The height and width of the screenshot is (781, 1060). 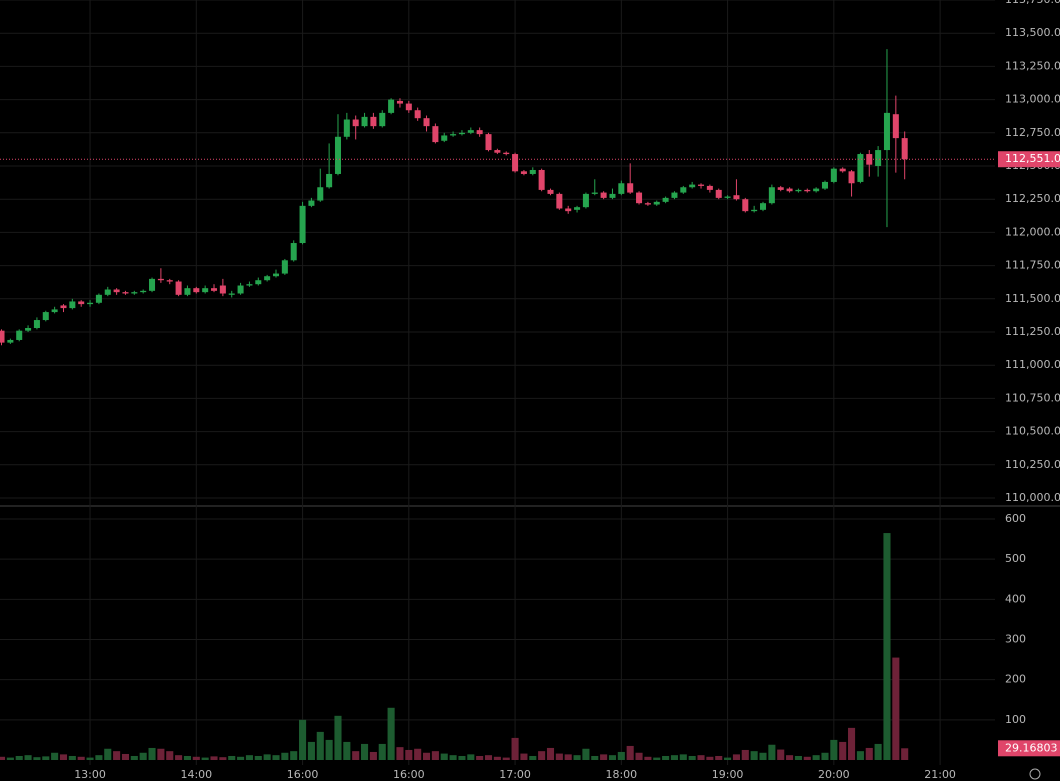 What do you see at coordinates (1015, 719) in the screenshot?
I see `volume-tick-label: 100` at bounding box center [1015, 719].